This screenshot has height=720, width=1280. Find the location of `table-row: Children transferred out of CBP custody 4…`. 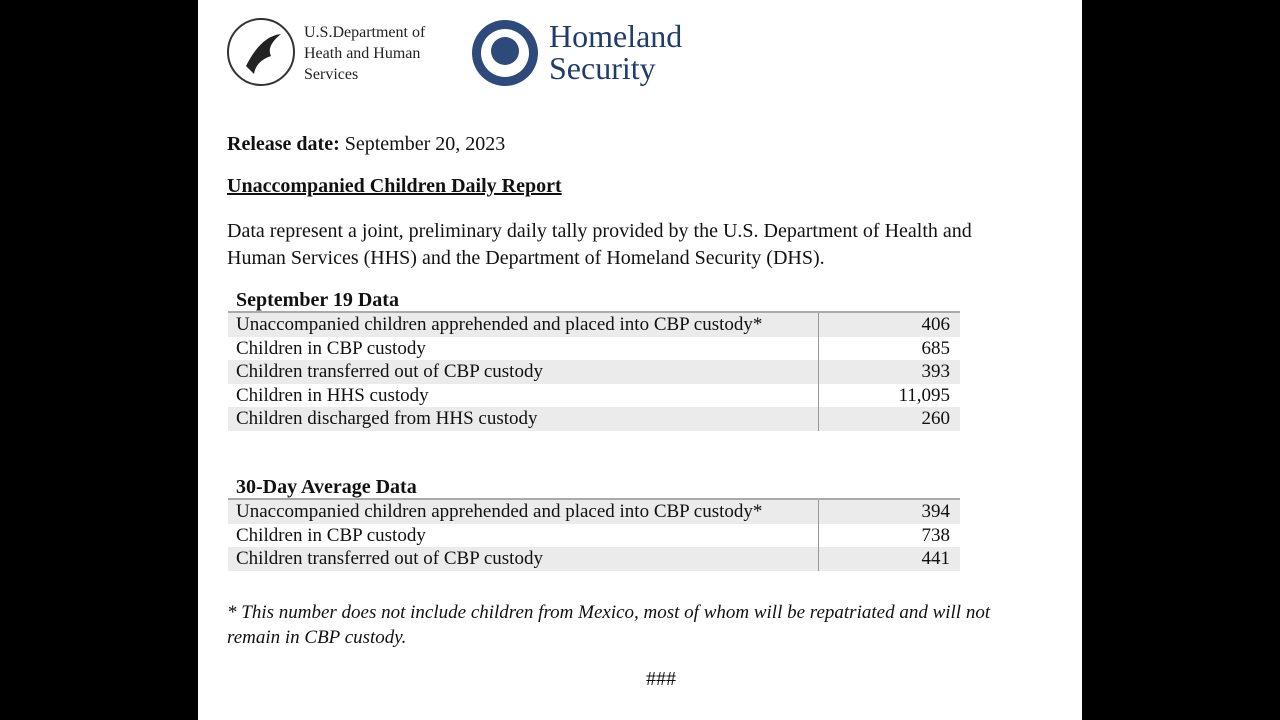

table-row: Children transferred out of CBP custody 4… is located at coordinates (594, 559).